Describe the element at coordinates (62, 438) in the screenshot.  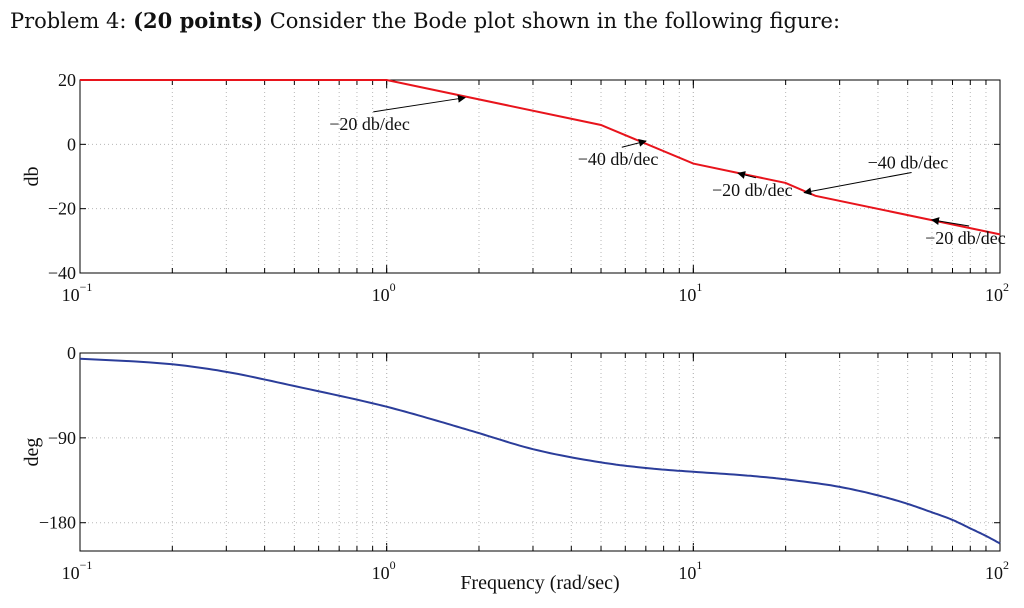
I see `y-tick-label: −90` at that location.